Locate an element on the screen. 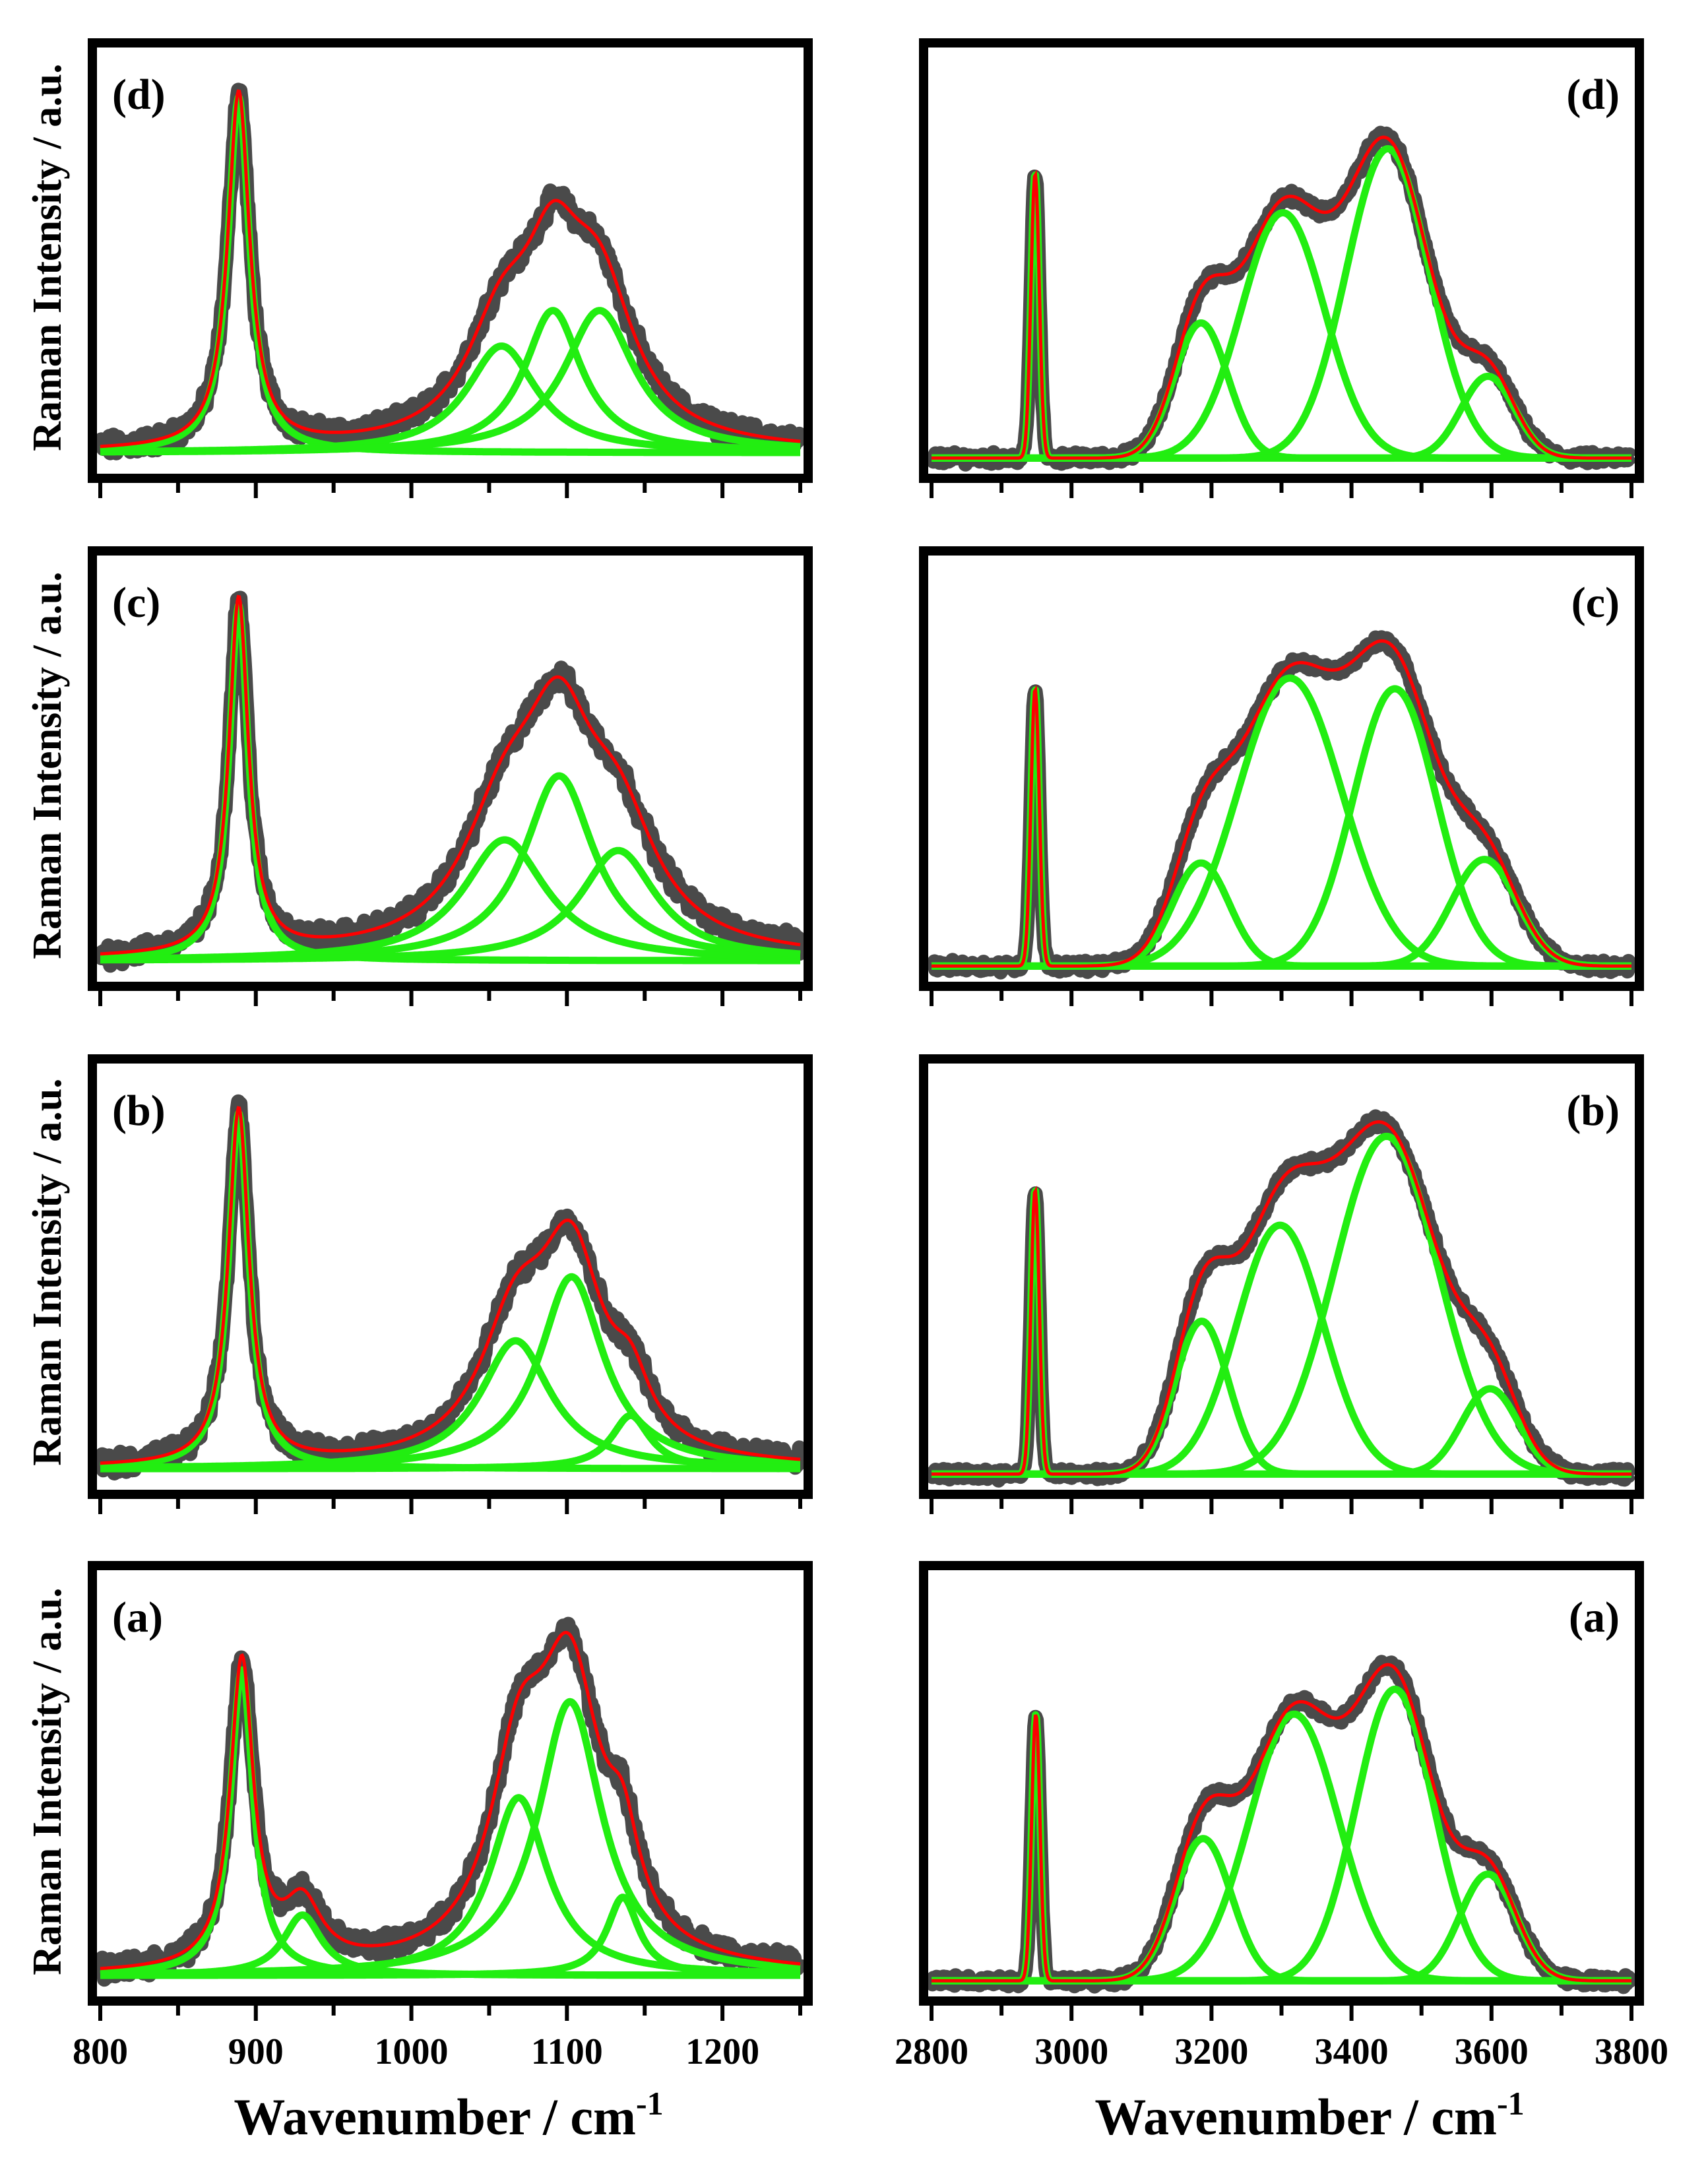 The image size is (1708, 2164). panel-2-right-label: (b) is located at coordinates (1593, 1111).